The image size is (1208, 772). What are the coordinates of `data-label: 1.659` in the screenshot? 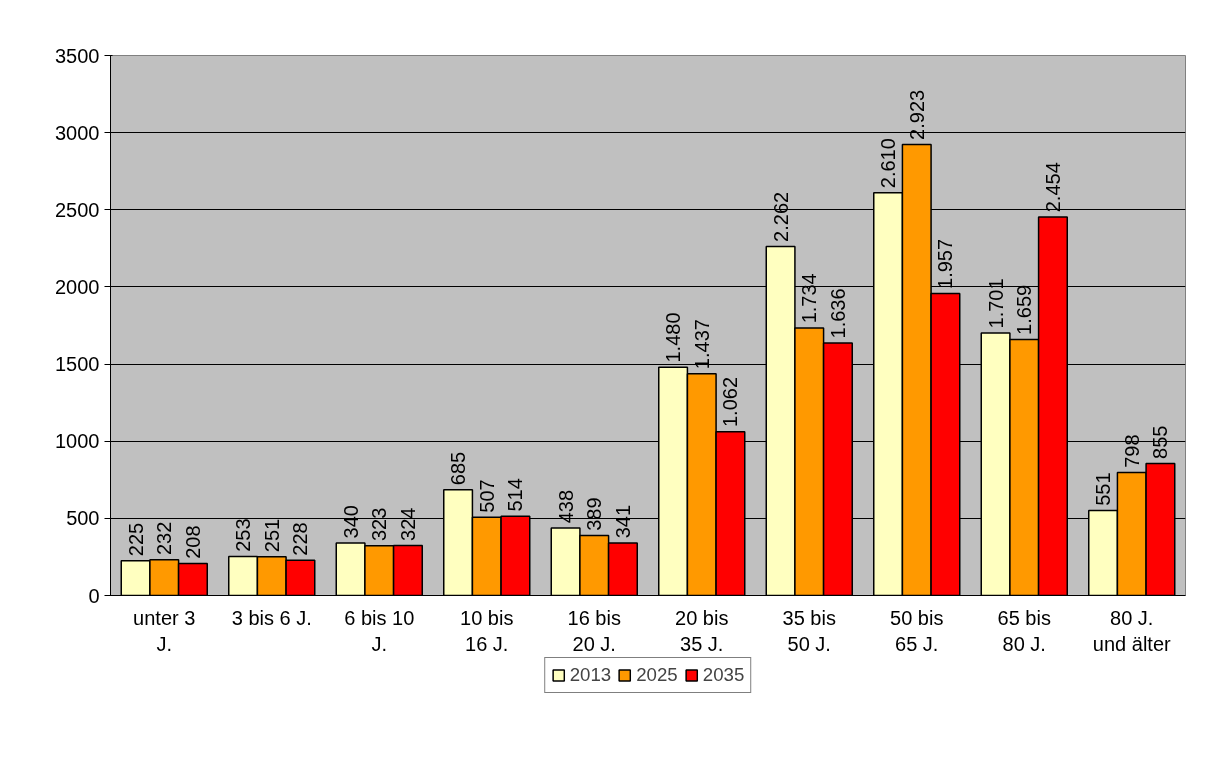 It's located at (1024, 309).